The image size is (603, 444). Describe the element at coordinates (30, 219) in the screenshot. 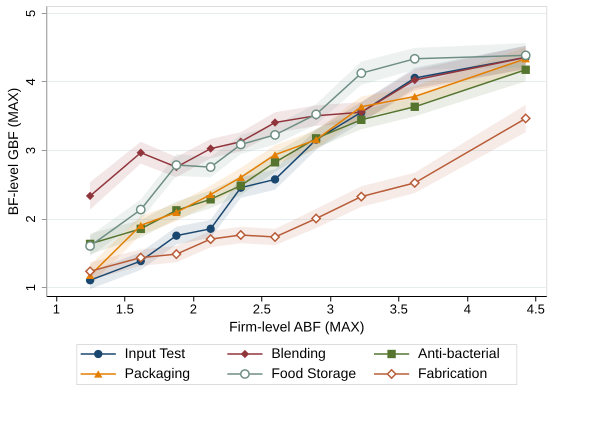

I see `y-tick-label: 2` at that location.